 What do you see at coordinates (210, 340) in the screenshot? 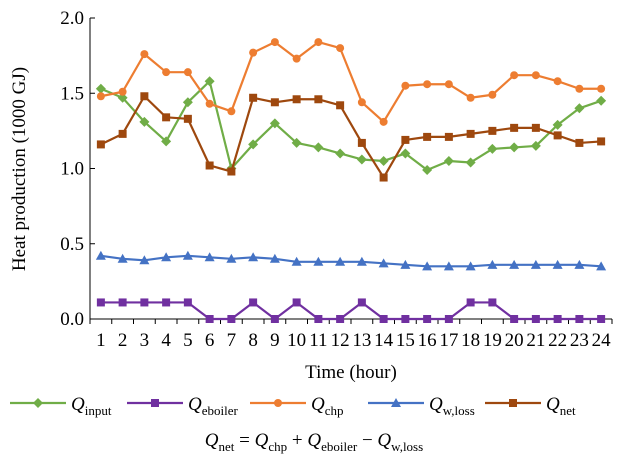
I see `x-tick-label: 6` at bounding box center [210, 340].